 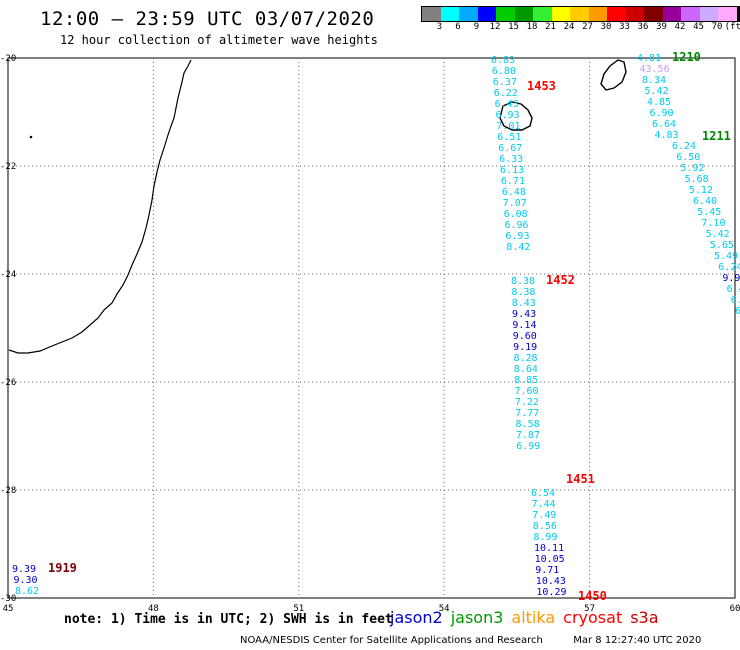 I want to click on lat-tick-label: -26, so click(x=8, y=383).